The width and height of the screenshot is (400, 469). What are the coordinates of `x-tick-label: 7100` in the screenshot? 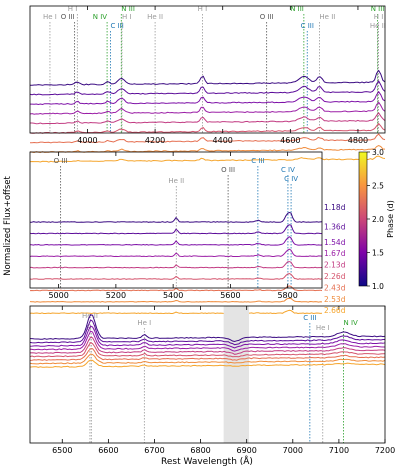 It's located at (339, 450).